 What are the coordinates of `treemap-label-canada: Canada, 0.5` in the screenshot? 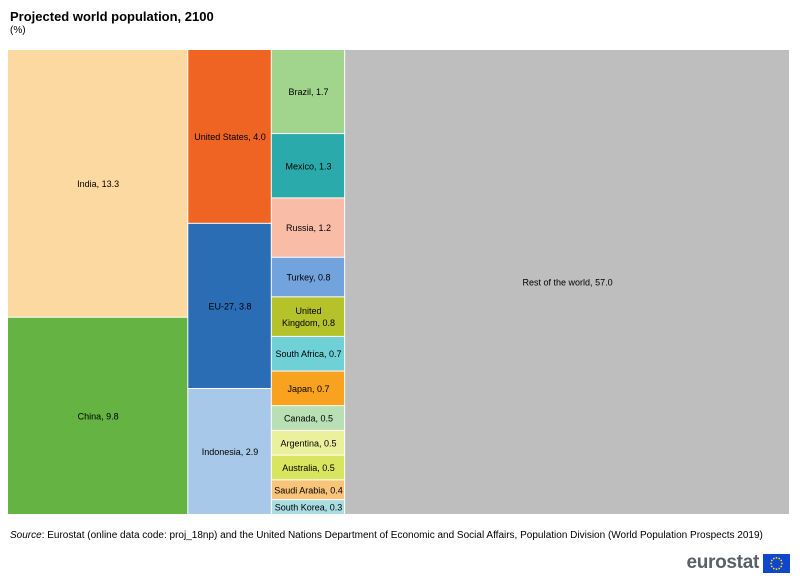 It's located at (308, 419).